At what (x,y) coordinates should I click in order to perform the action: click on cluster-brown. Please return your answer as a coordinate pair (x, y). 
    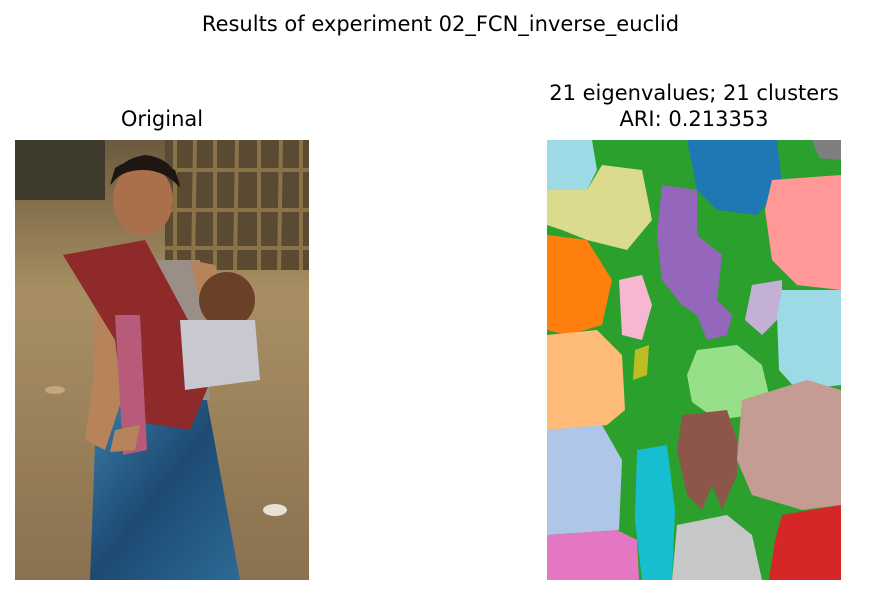
    Looking at the image, I should click on (707, 460).